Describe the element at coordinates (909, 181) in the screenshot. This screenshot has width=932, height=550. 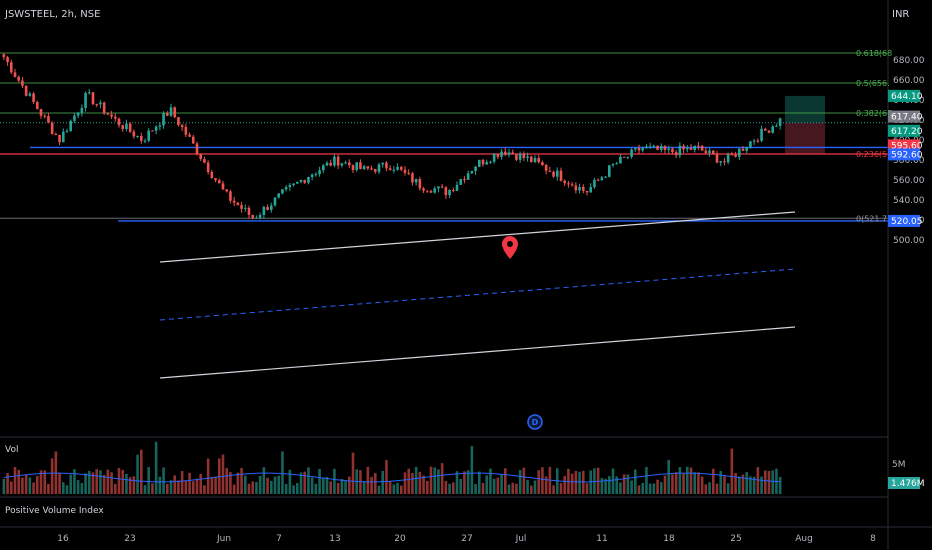
I see `price-tick-label: 560.00` at that location.